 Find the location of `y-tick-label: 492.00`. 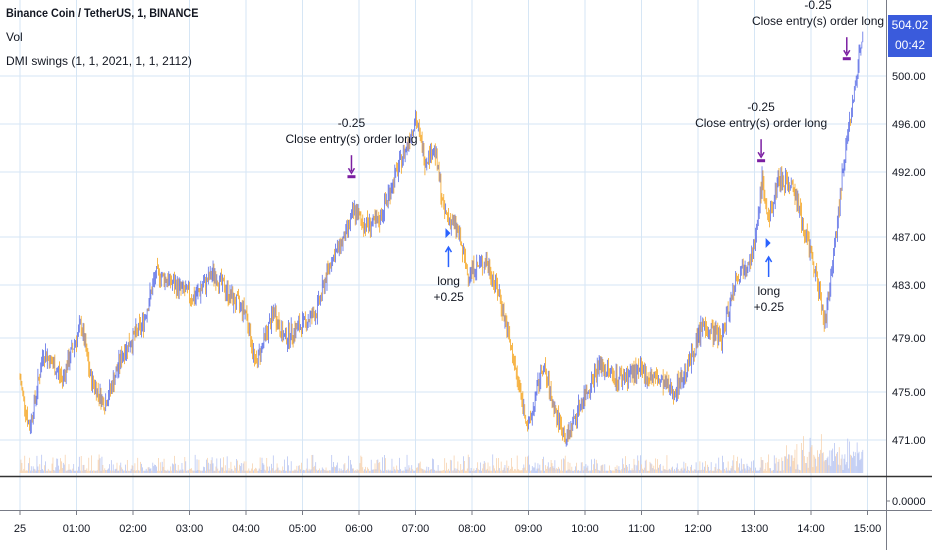

y-tick-label: 492.00 is located at coordinates (909, 173).